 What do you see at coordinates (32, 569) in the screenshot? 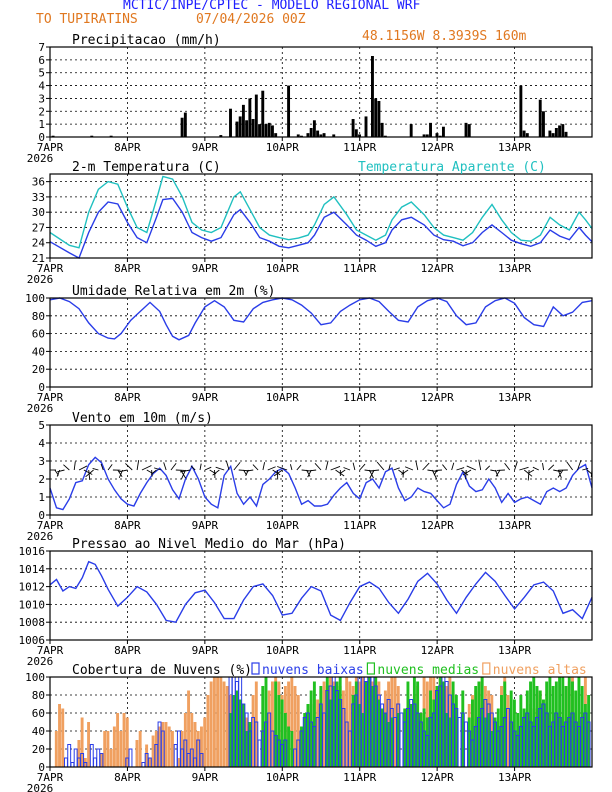
I see `y-tick-label: 1014` at bounding box center [32, 569].